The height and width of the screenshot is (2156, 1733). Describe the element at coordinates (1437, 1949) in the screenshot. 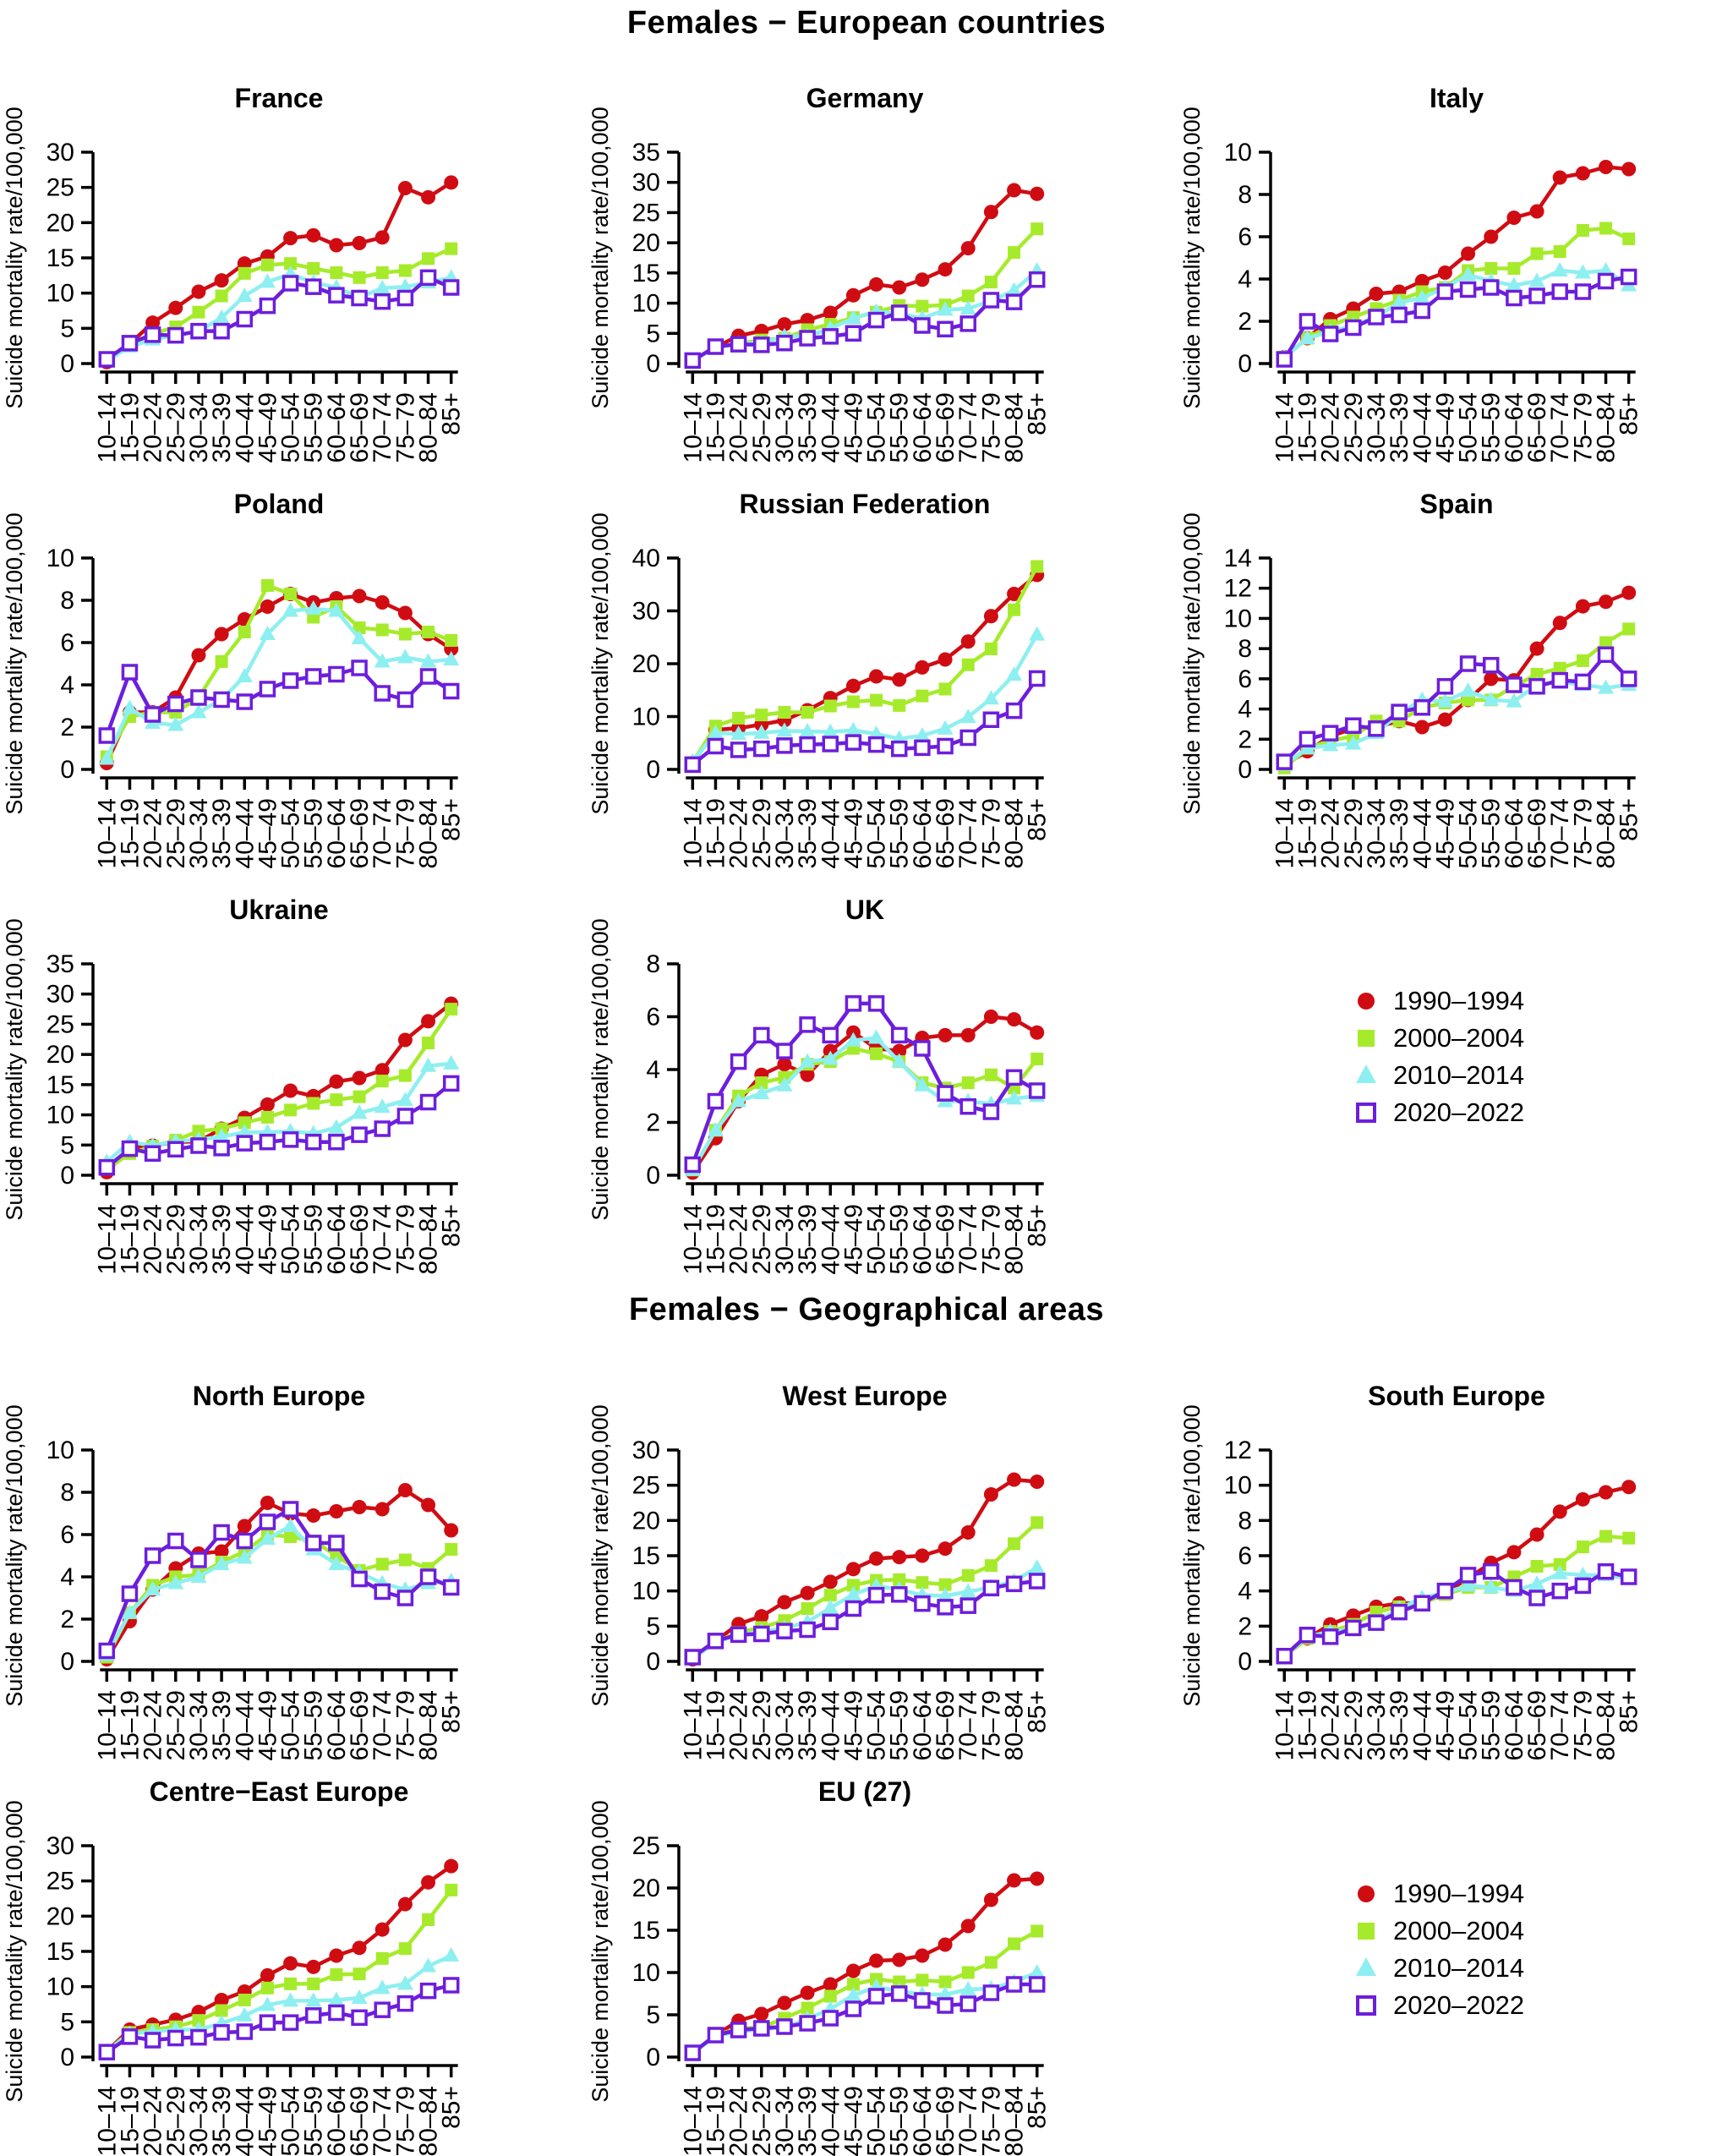

I see `legend-geographical-areas: 1990–1994 2000–2004 2010–2014 2020–2022` at that location.